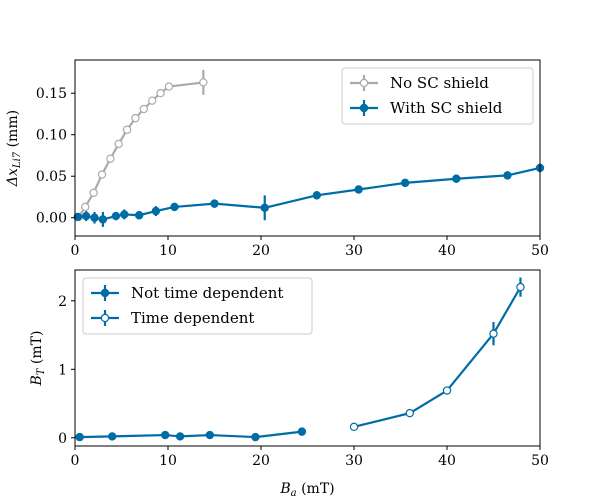 This screenshot has width=600, height=500. I want to click on series-time-dependent, so click(437, 354).